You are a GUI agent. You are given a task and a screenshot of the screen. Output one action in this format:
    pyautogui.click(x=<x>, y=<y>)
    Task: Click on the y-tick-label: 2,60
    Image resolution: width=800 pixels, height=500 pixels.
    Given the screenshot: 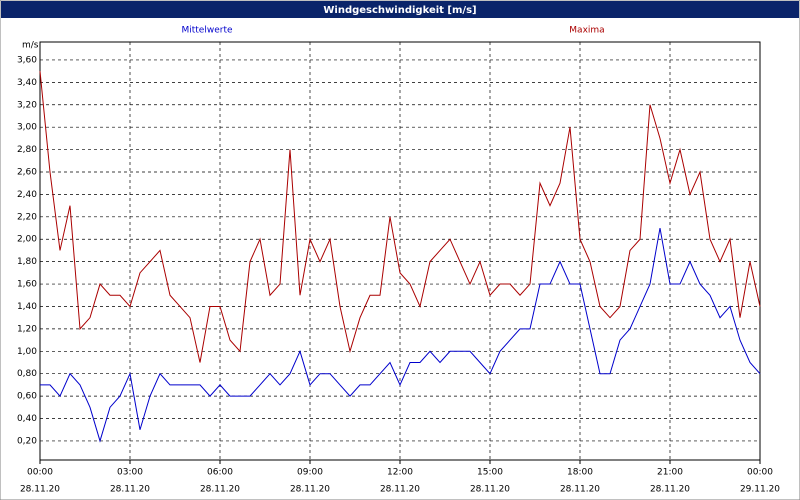 What is the action you would take?
    pyautogui.click(x=27, y=172)
    